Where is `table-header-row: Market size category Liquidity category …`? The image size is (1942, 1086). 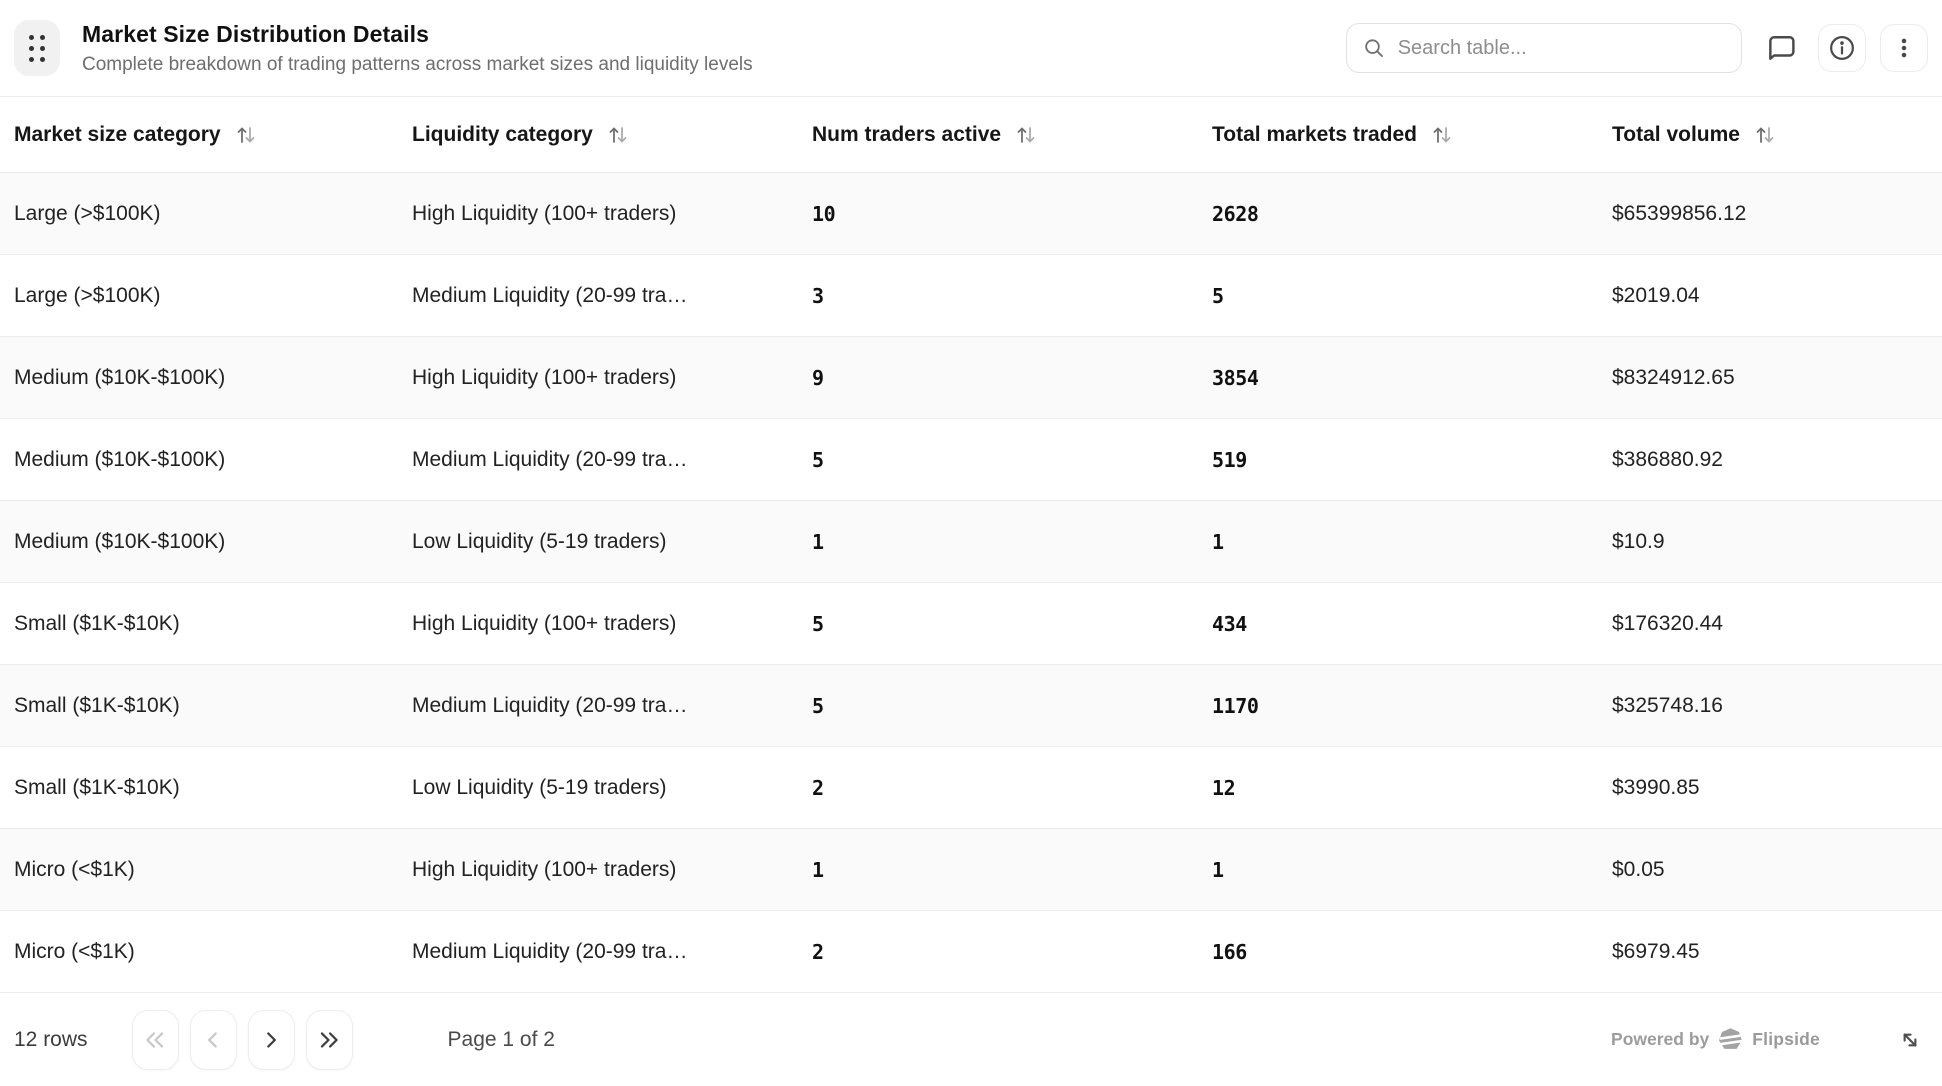
table-header-row: Market size category Liquidity category … is located at coordinates (971, 134).